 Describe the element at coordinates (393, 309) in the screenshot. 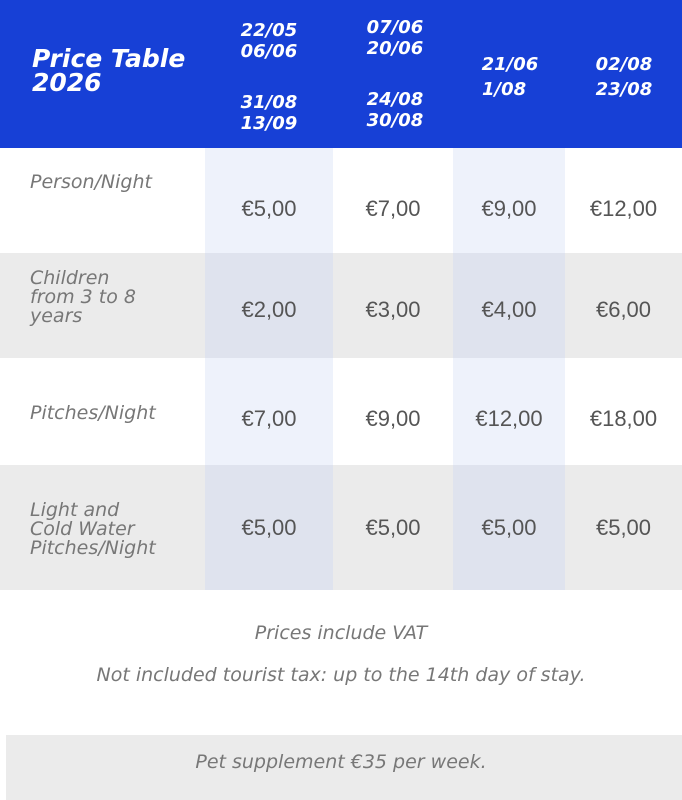

I see `price-cell: €3,00` at that location.